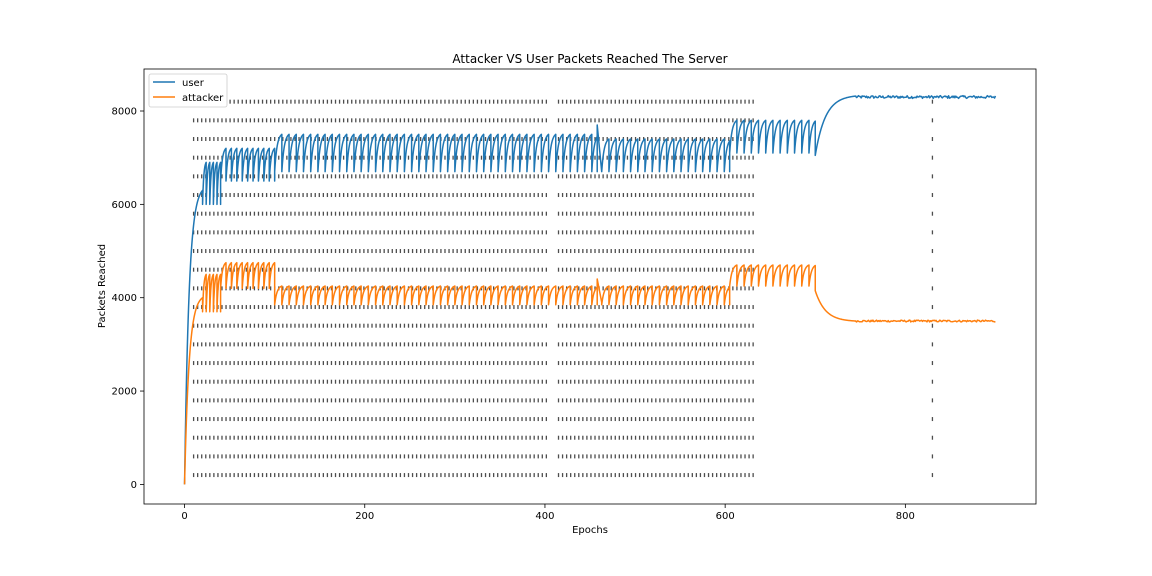 This screenshot has height=576, width=1152. Describe the element at coordinates (124, 205) in the screenshot. I see `y-tick-label: 6000` at that location.